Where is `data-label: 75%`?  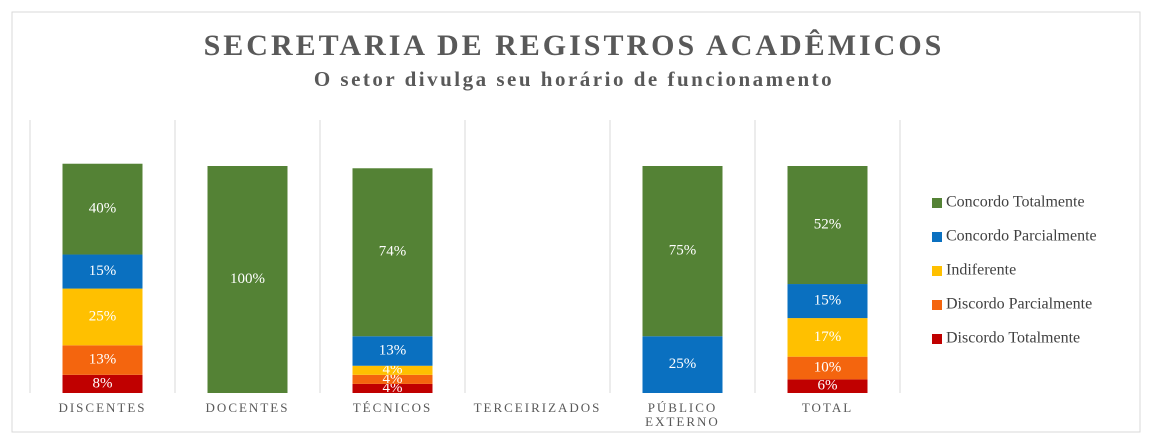
data-label: 75% is located at coordinates (683, 251).